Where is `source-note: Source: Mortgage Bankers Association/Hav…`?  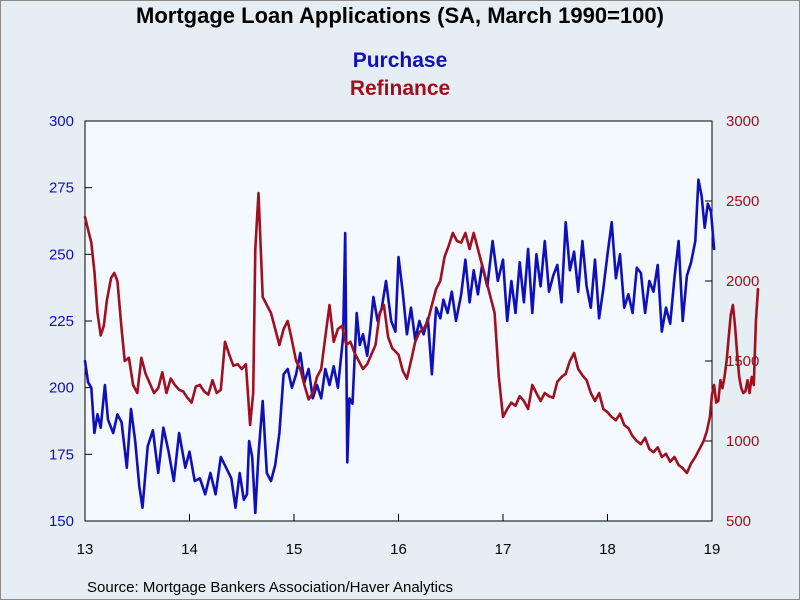
source-note: Source: Mortgage Bankers Association/Hav… is located at coordinates (270, 587).